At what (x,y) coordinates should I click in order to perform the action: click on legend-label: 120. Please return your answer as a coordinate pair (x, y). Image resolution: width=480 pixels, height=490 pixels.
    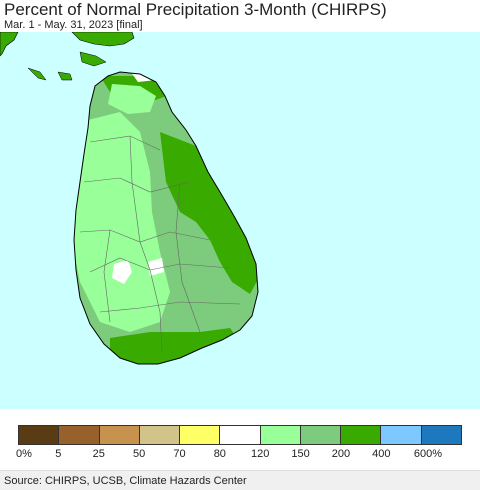
    Looking at the image, I should click on (260, 454).